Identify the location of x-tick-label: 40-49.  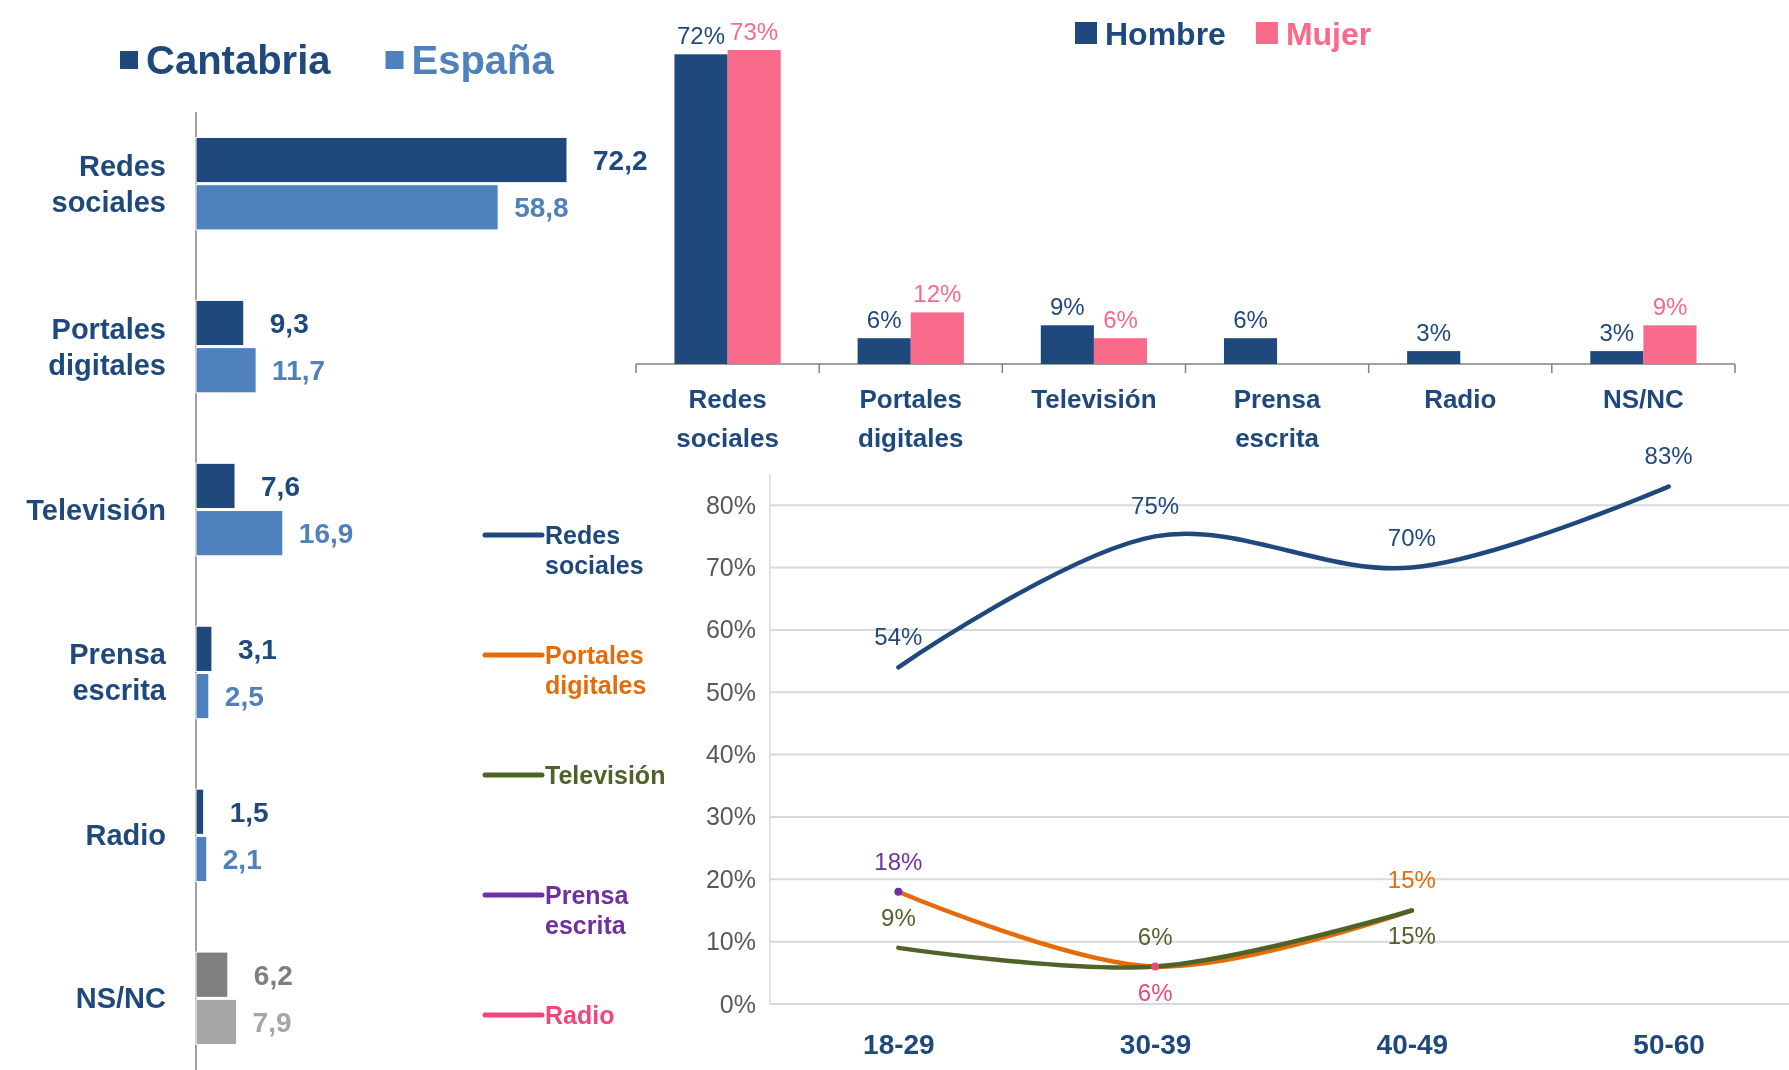
(1412, 1044).